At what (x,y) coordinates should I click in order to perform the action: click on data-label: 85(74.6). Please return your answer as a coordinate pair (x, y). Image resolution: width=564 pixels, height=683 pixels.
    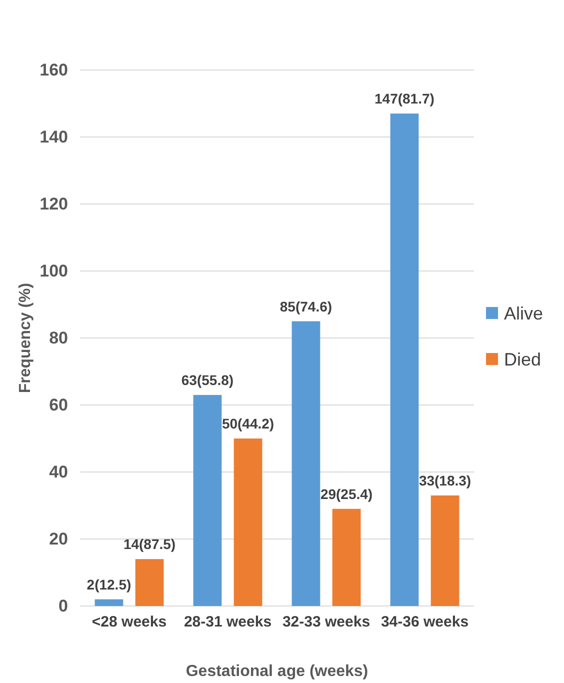
    Looking at the image, I should click on (306, 306).